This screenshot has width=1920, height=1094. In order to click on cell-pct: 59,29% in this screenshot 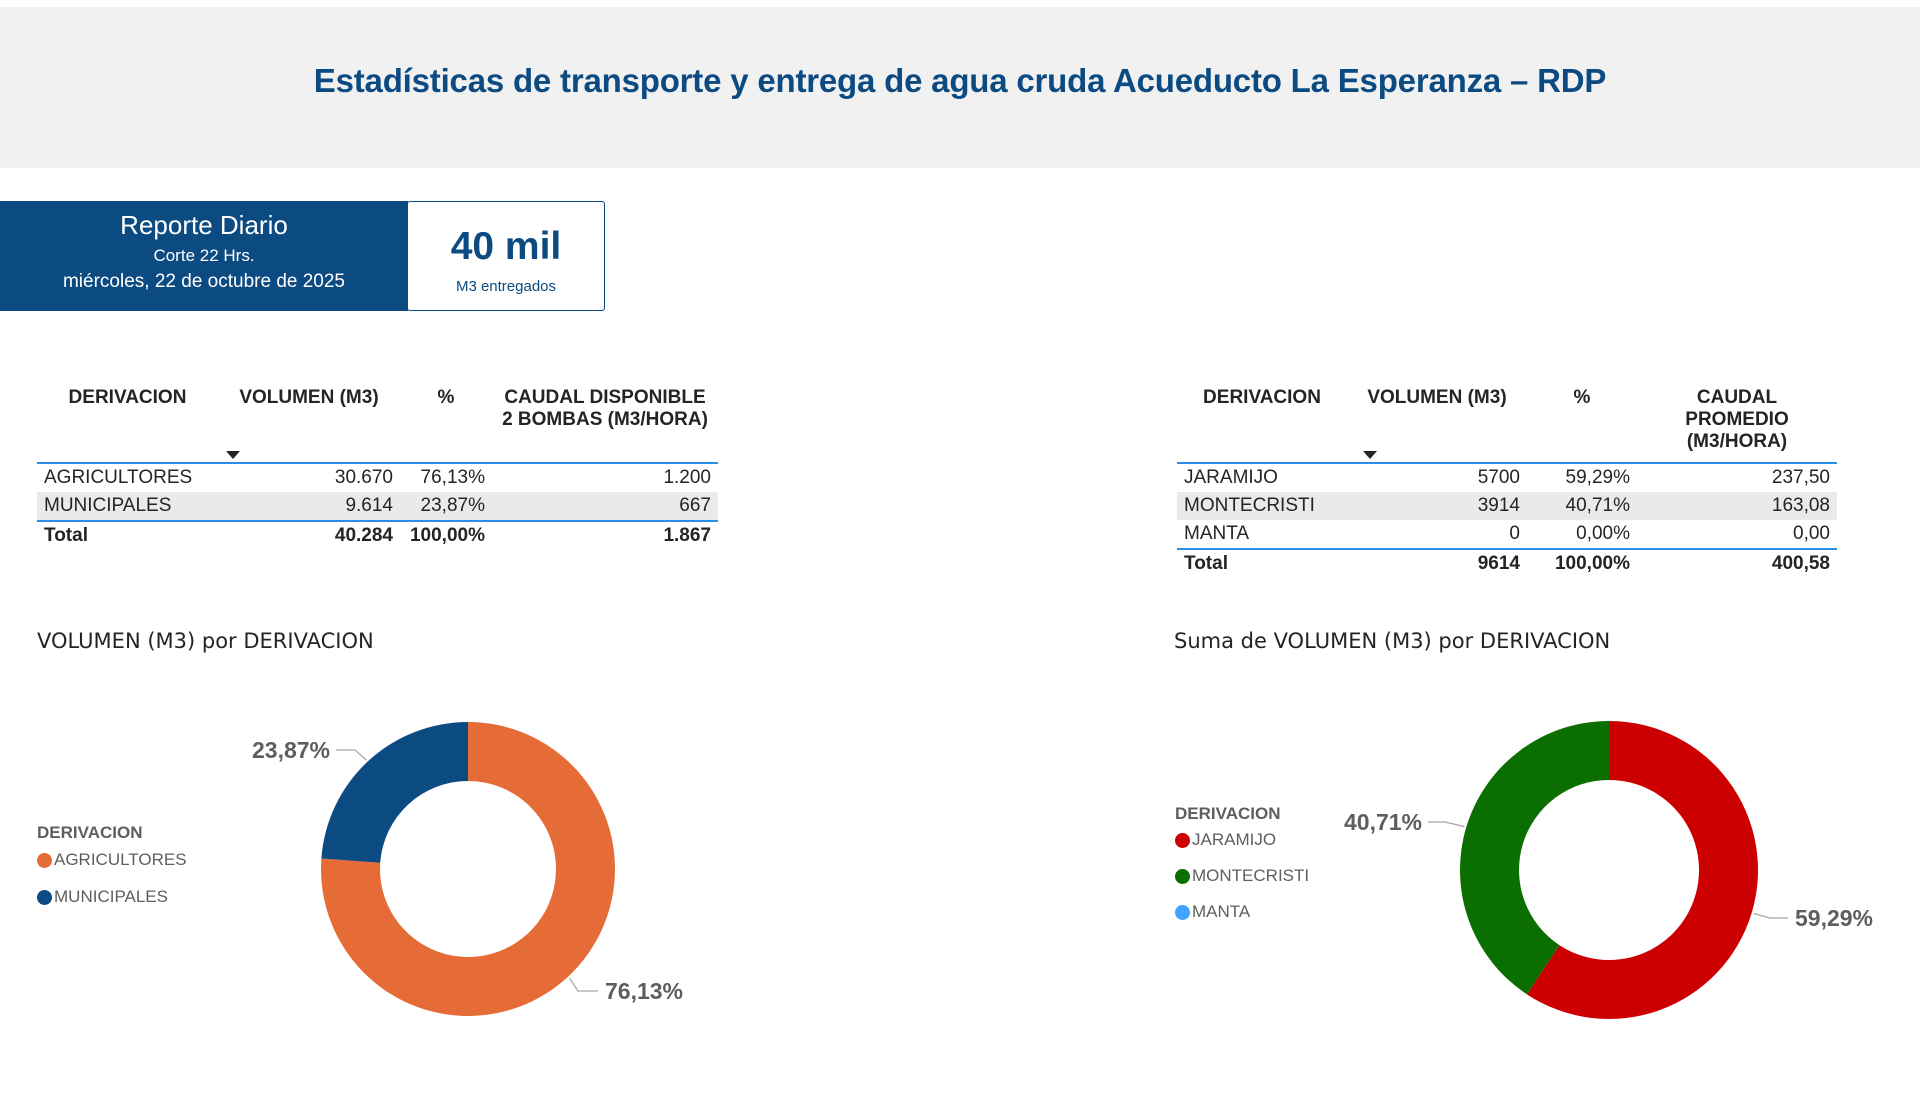, I will do `click(1582, 477)`.